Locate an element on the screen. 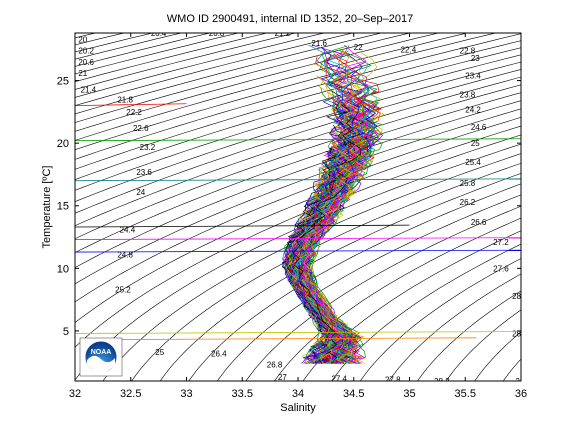  isopycnal-label: 20.8 is located at coordinates (217, 33).